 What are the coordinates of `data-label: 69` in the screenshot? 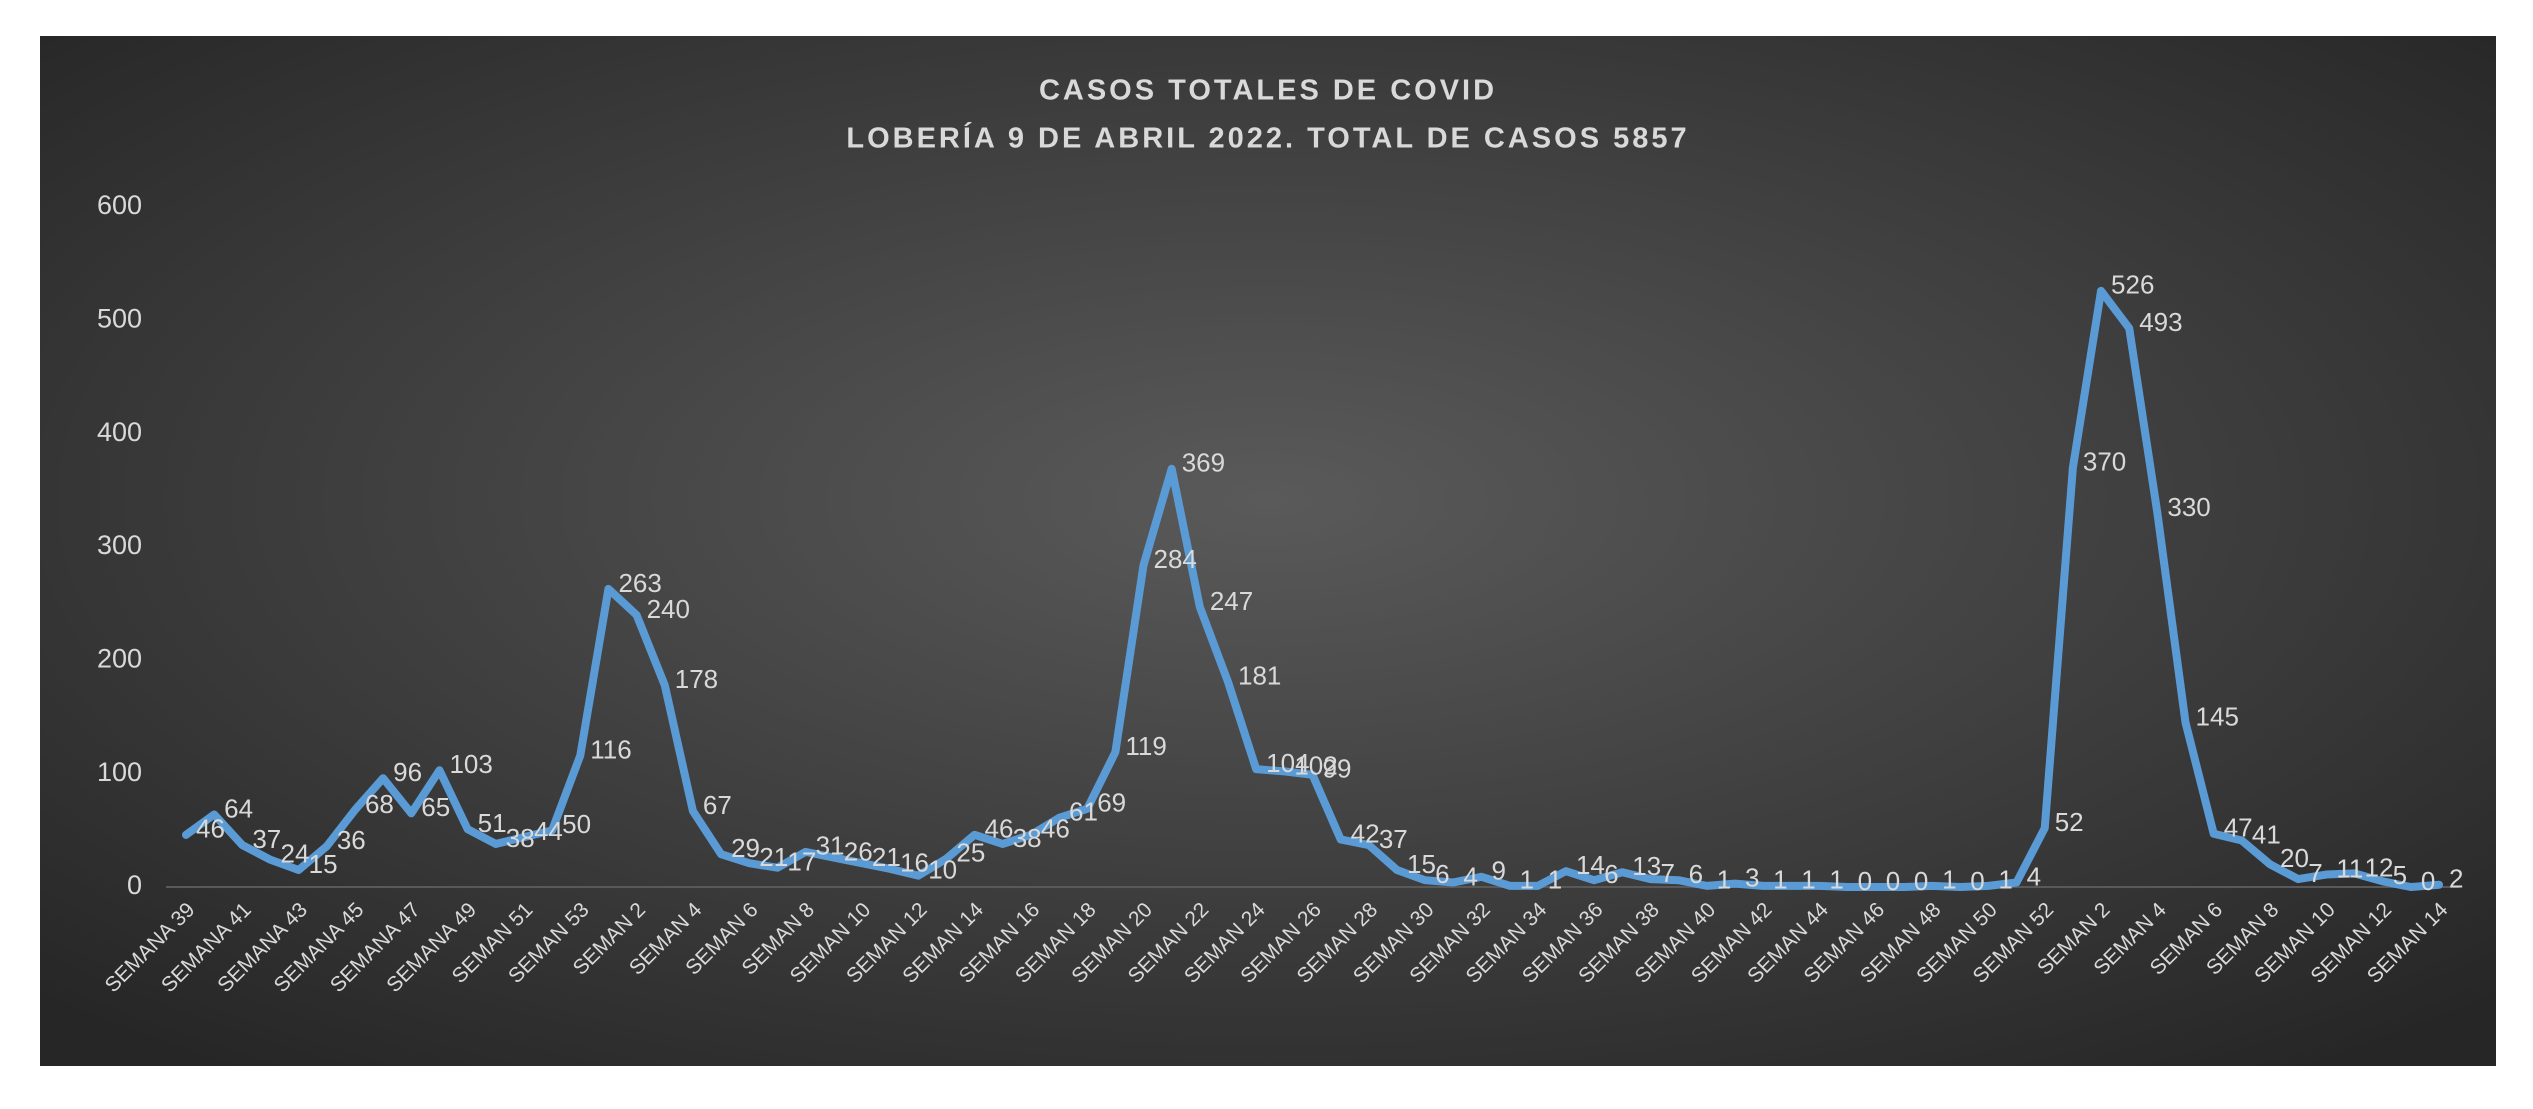 It's located at (1111, 803).